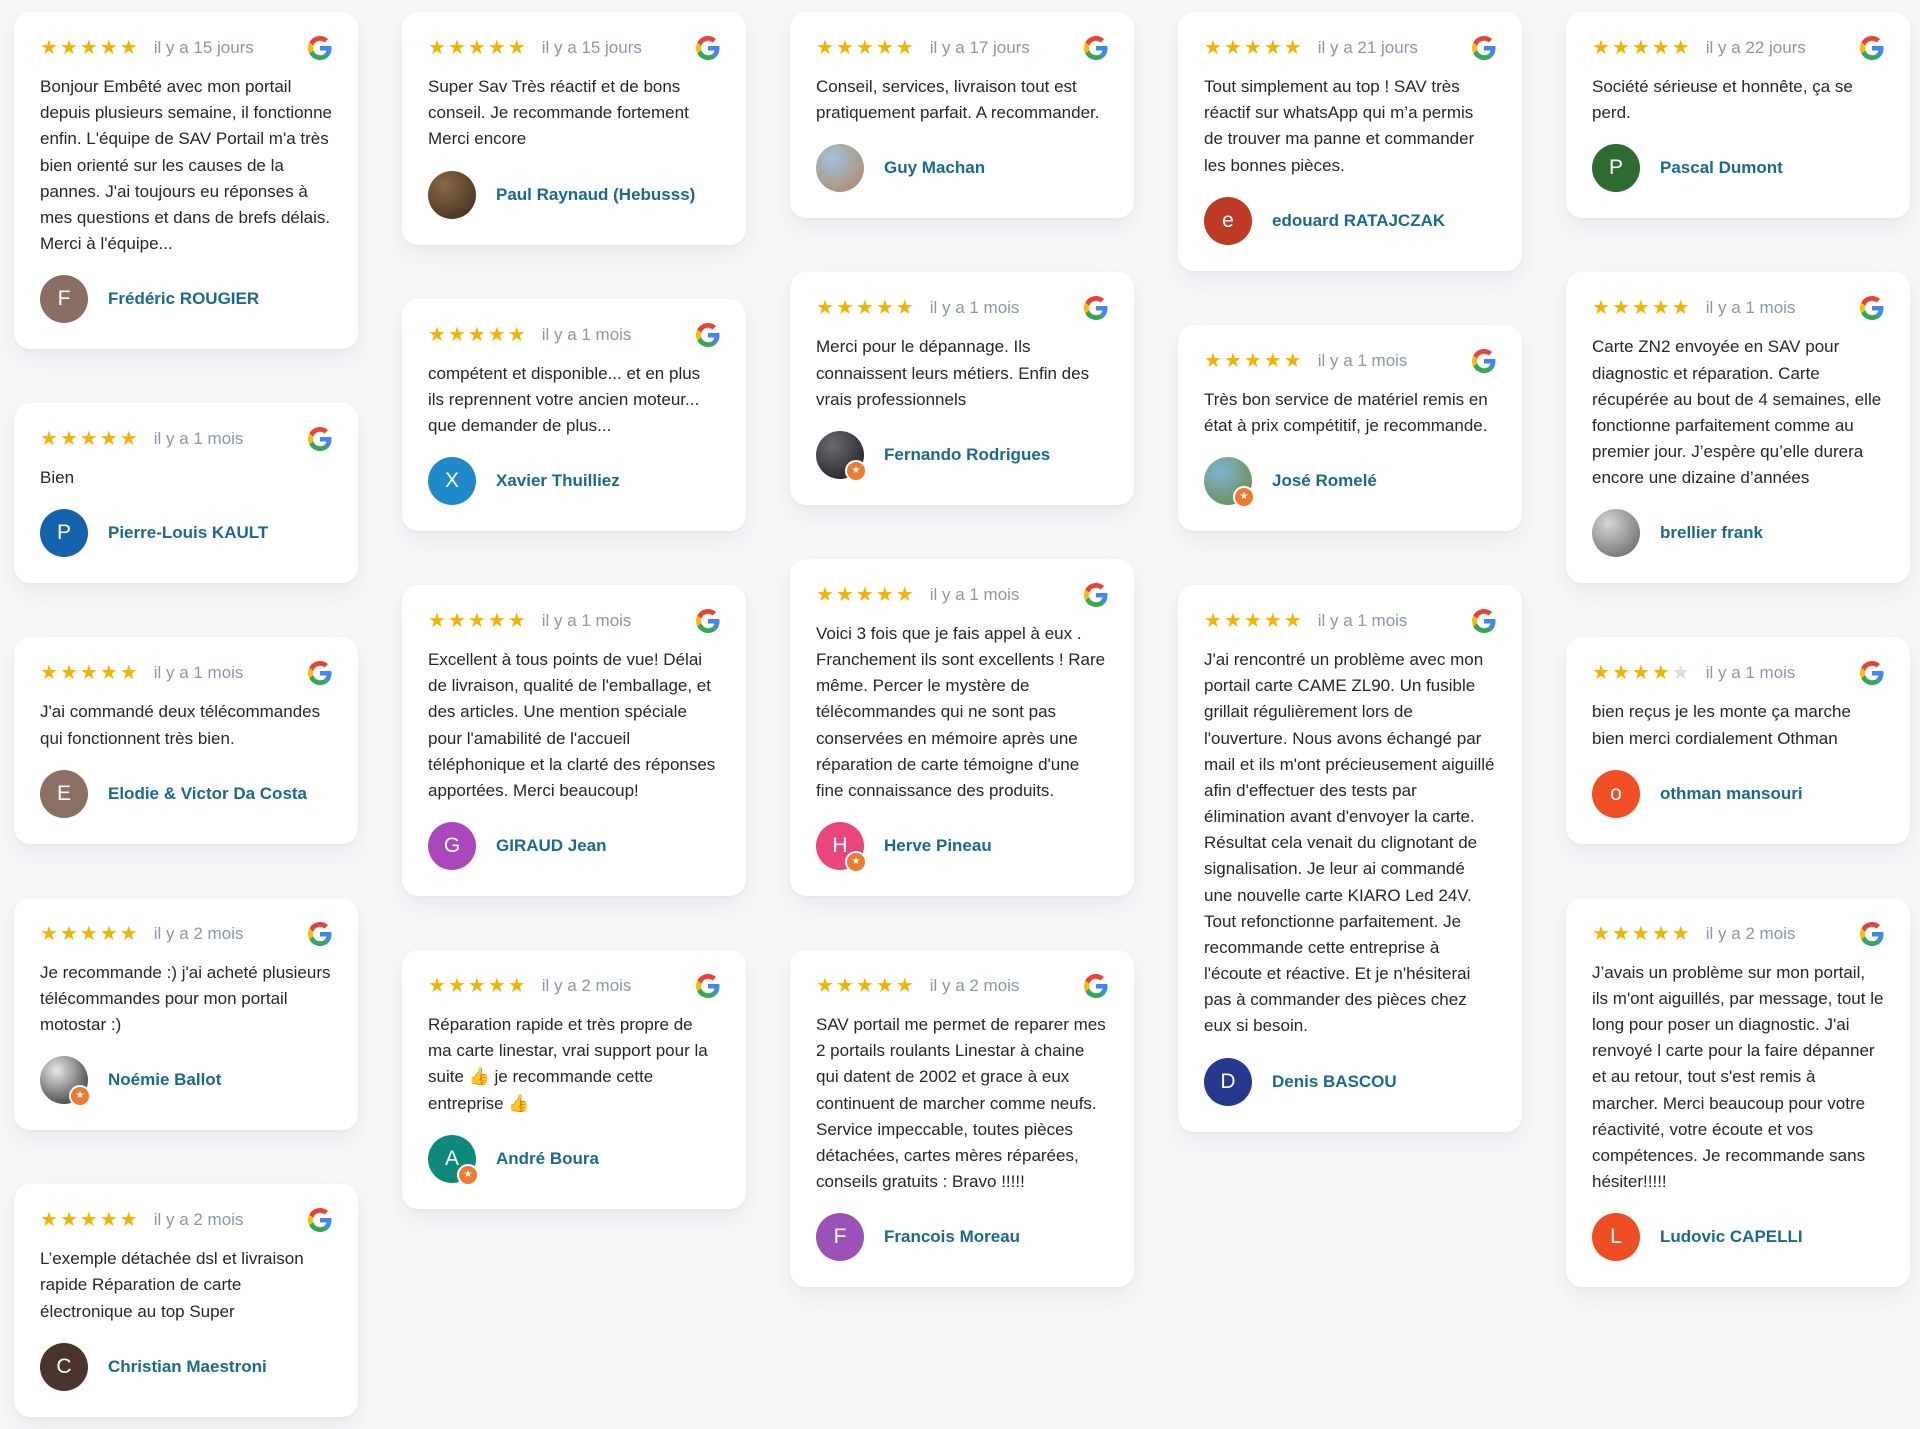 This screenshot has width=1920, height=1429. What do you see at coordinates (856, 862) in the screenshot?
I see `local-guide-badge: ★` at bounding box center [856, 862].